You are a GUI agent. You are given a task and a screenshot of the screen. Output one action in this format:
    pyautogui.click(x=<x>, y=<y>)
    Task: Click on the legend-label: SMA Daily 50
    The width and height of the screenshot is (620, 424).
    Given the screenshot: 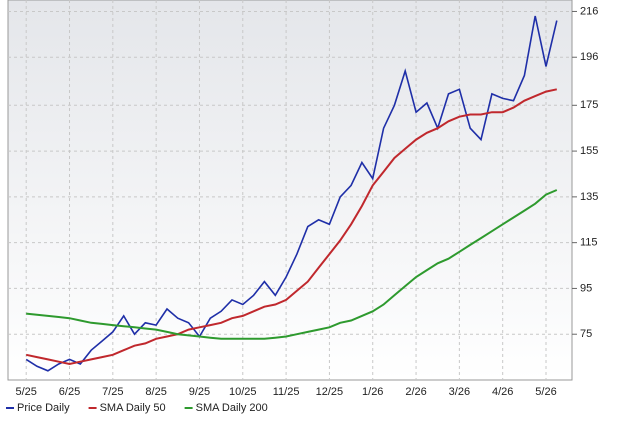 What is the action you would take?
    pyautogui.click(x=133, y=408)
    